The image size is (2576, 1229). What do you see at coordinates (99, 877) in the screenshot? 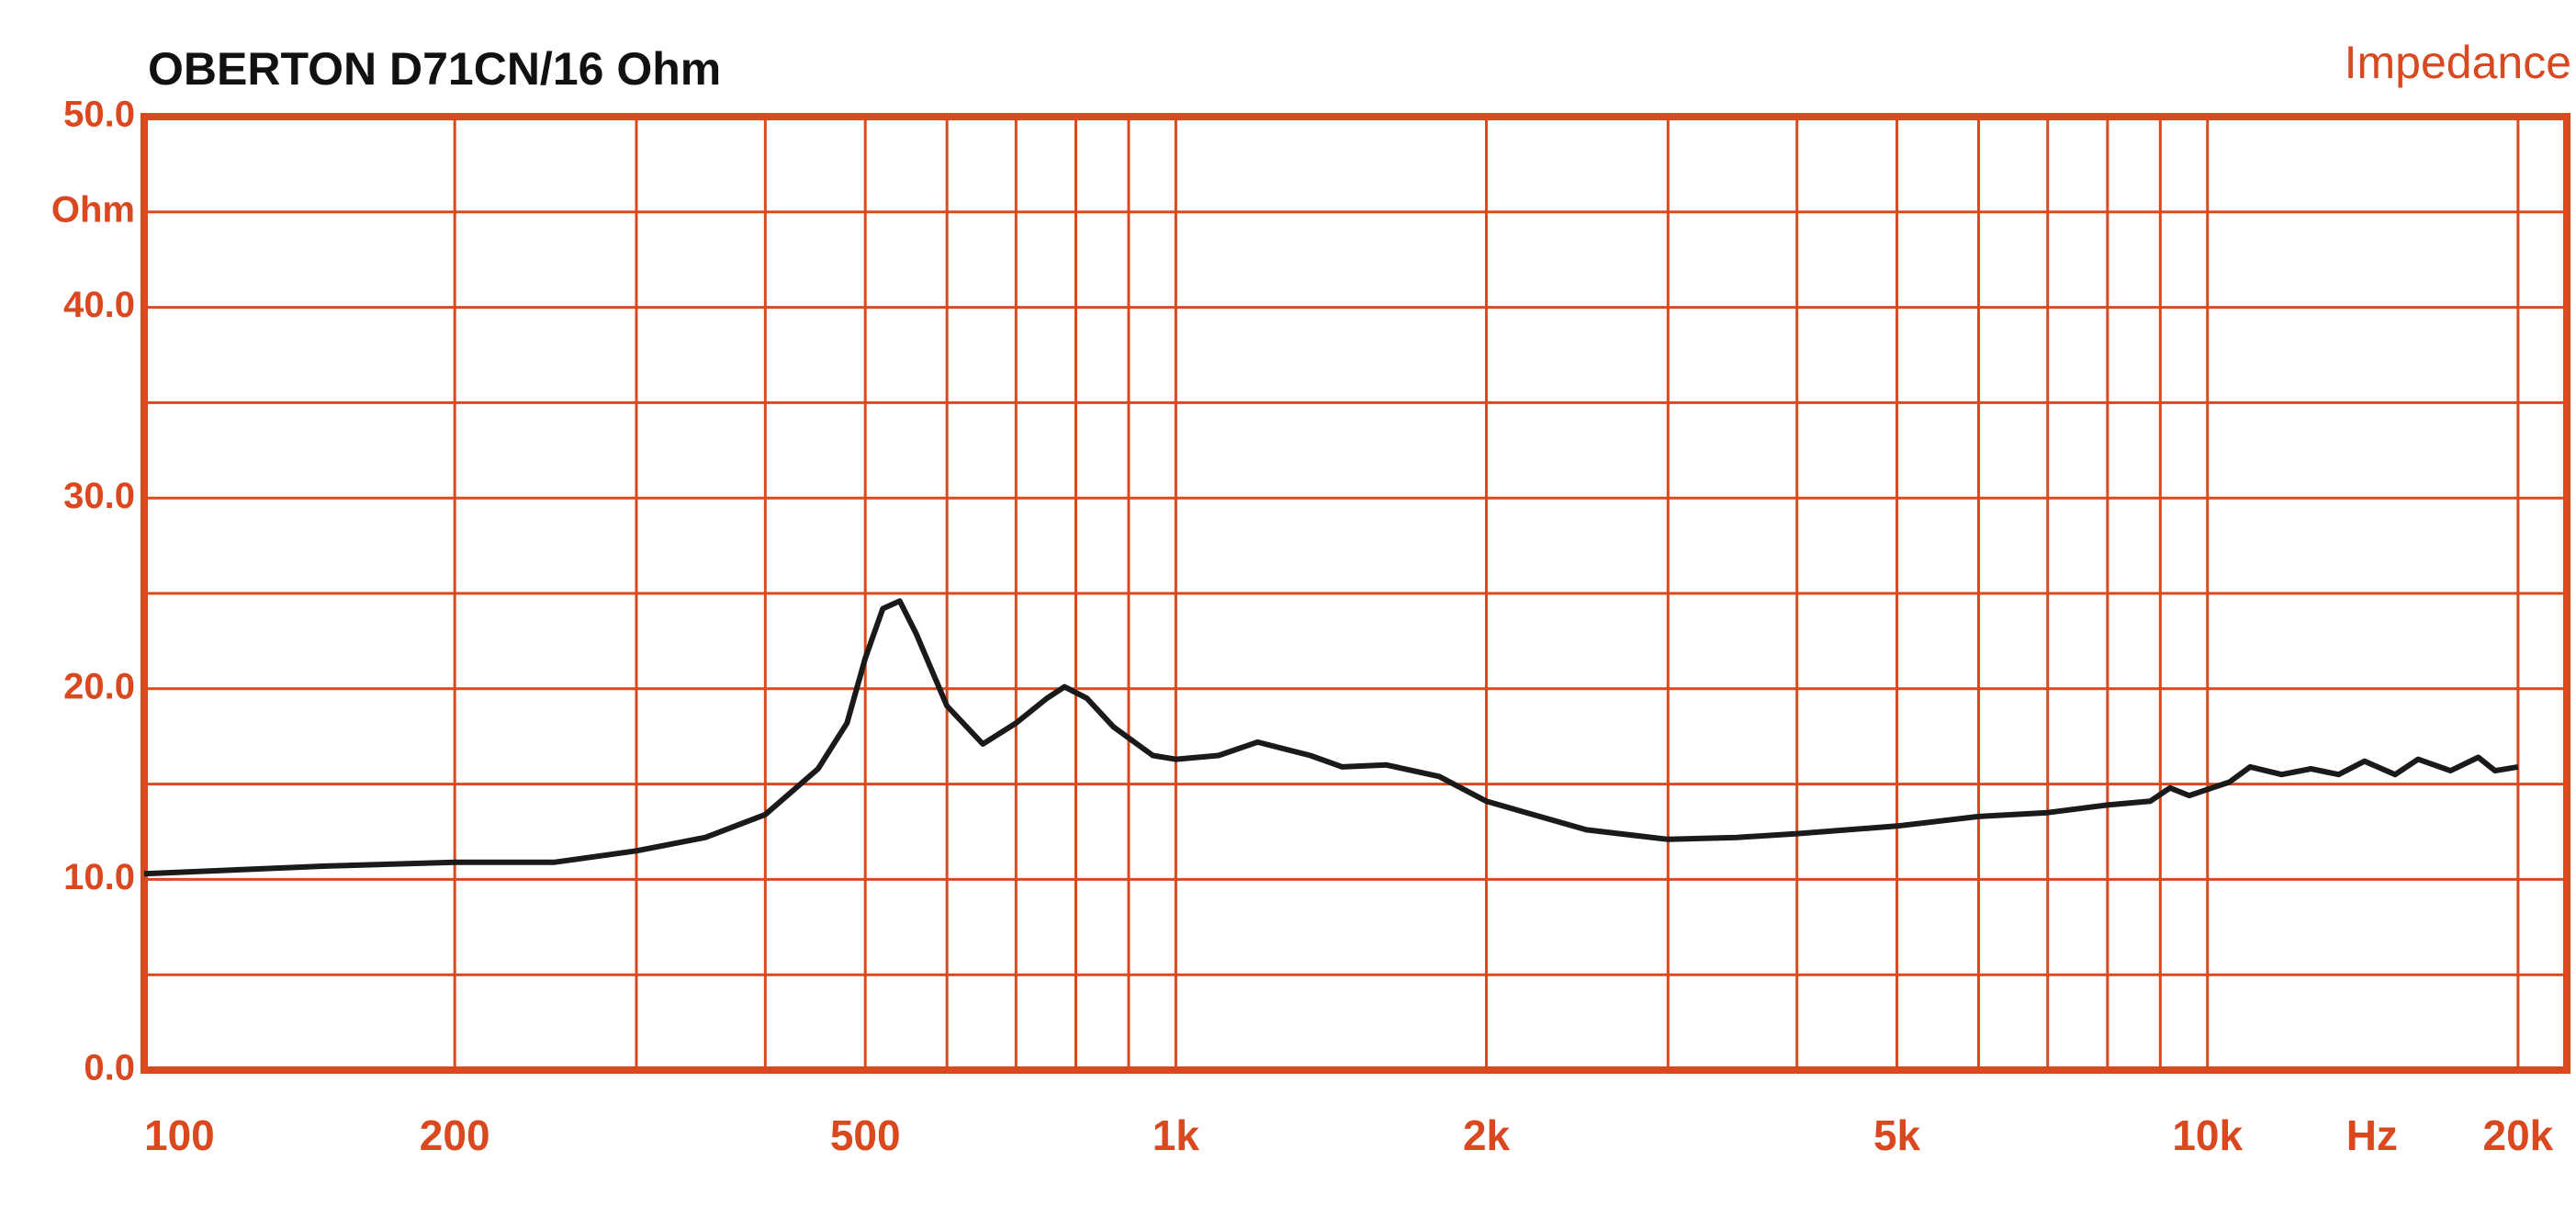
I see `y-tick-label: 10.0` at bounding box center [99, 877].